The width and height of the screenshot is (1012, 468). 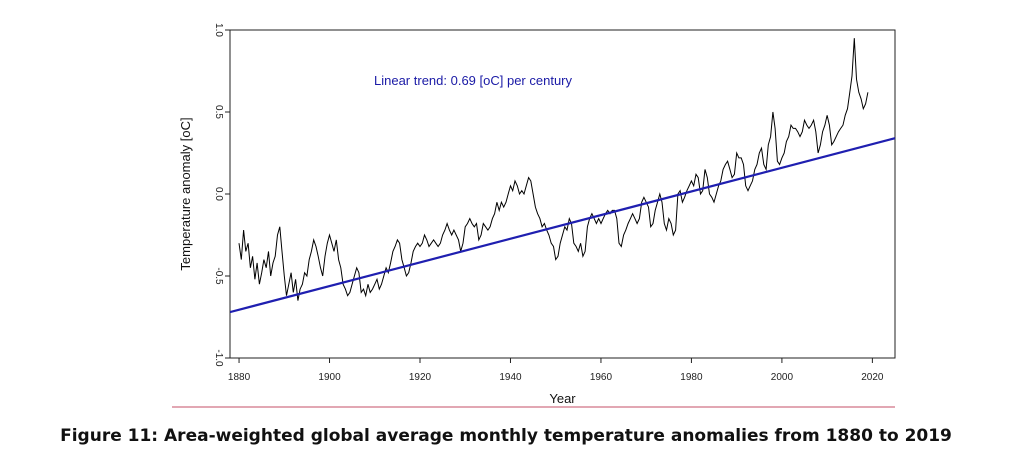 I want to click on y-axis-label: Temperature anomaly [oC], so click(x=185, y=193).